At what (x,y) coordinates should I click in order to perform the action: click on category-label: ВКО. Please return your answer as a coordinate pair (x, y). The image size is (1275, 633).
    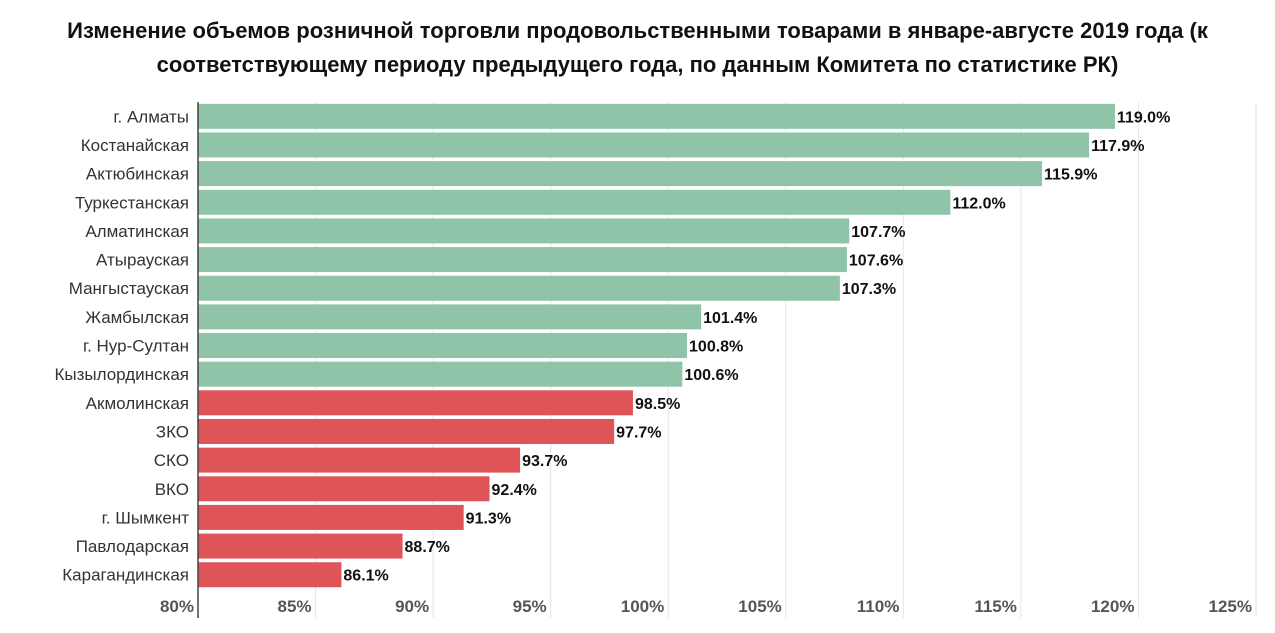
    Looking at the image, I should click on (172, 489).